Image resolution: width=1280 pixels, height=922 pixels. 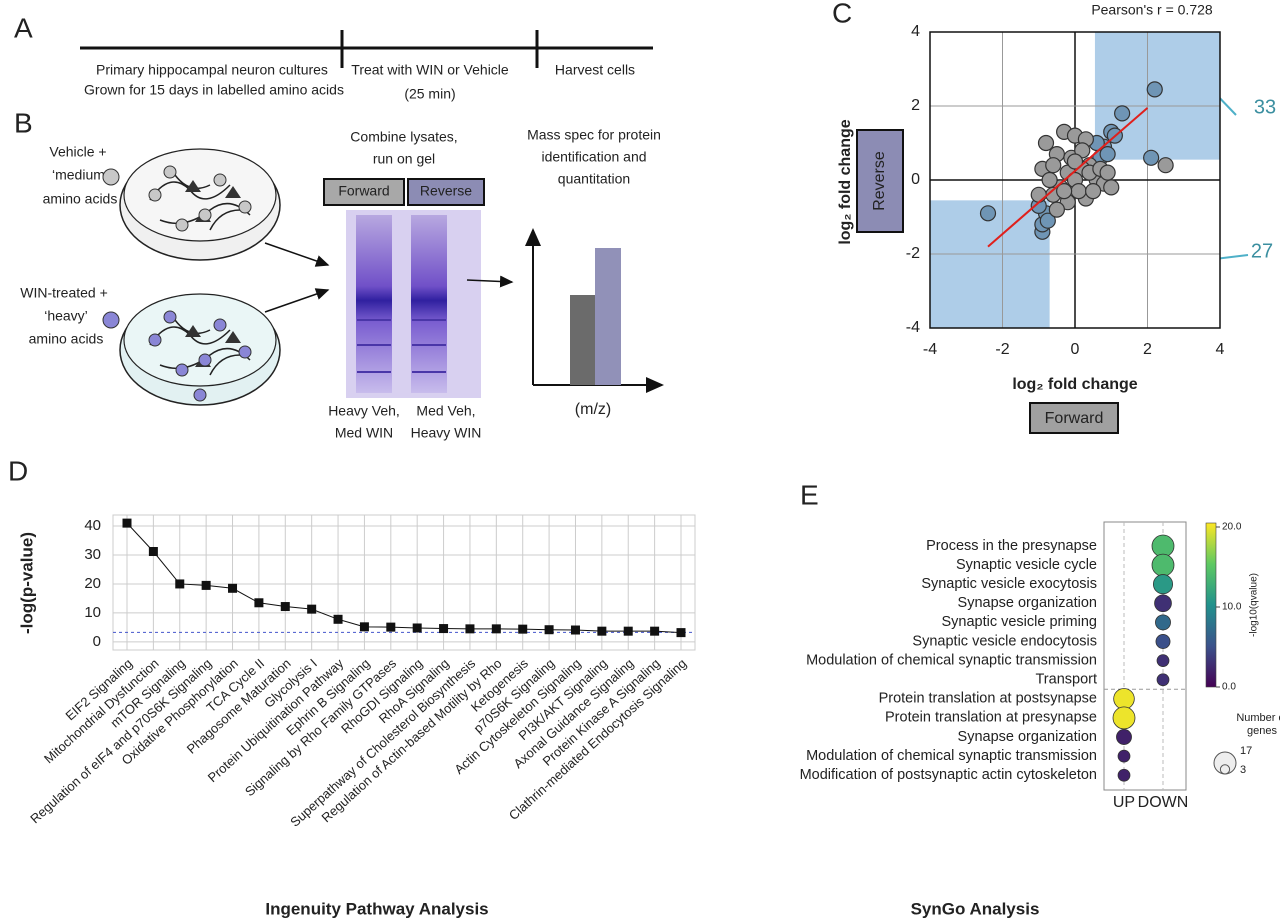 I want to click on highlight-region, so click(x=990, y=264).